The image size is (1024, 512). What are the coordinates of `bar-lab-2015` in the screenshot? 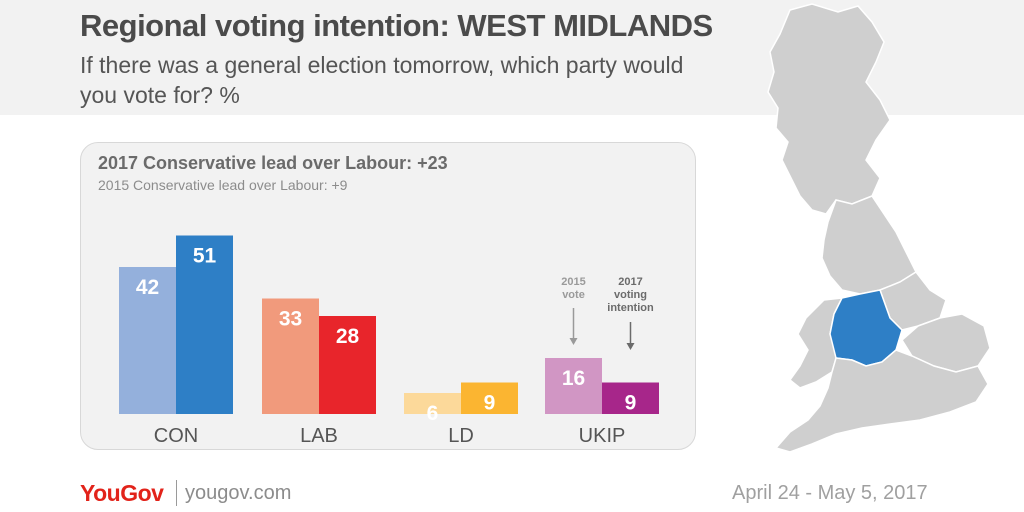 It's located at (290, 356).